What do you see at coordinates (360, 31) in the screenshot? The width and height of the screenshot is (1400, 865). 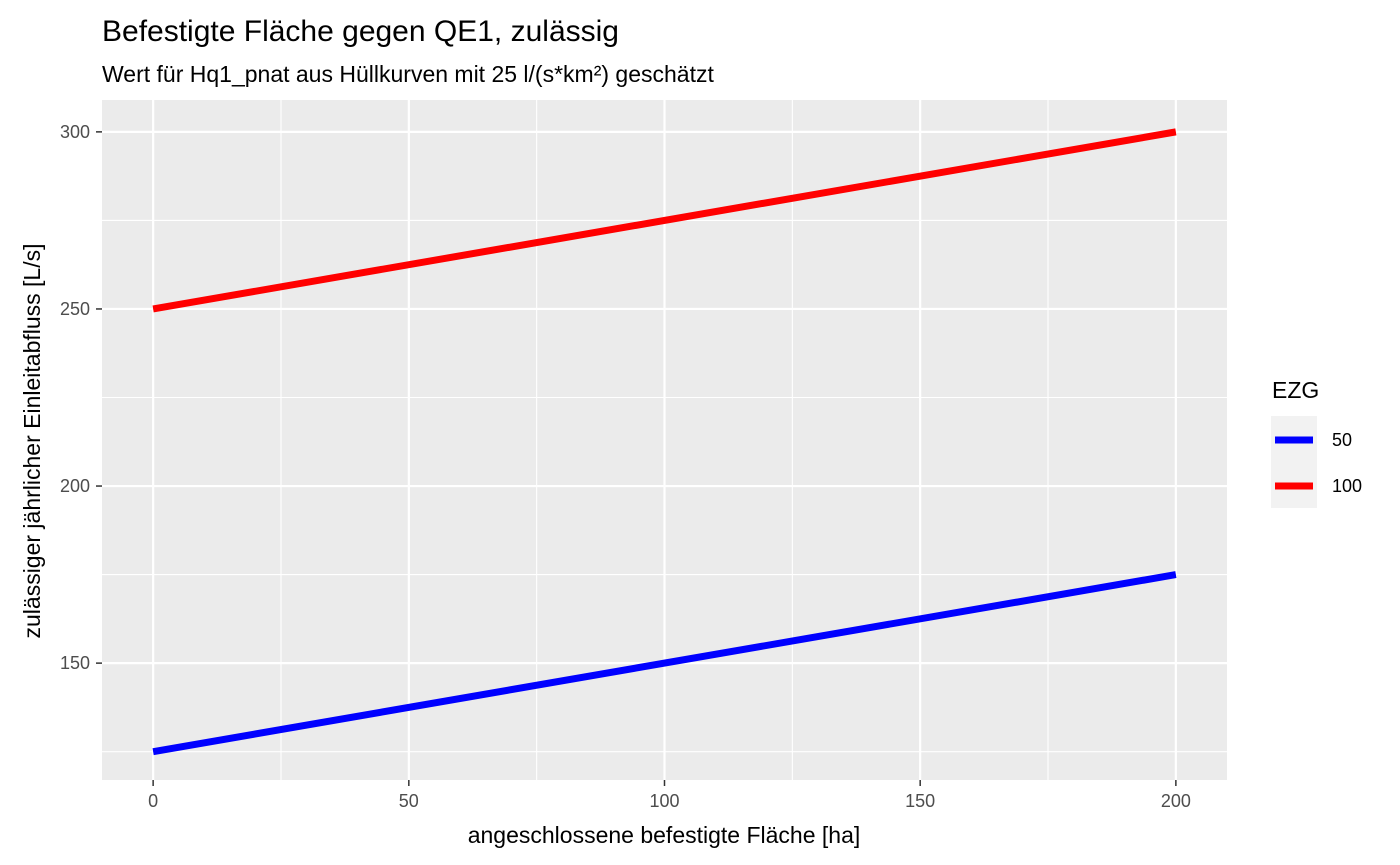 I see `chart-title: Befestigte Fläche gegen QE1, zulässig` at bounding box center [360, 31].